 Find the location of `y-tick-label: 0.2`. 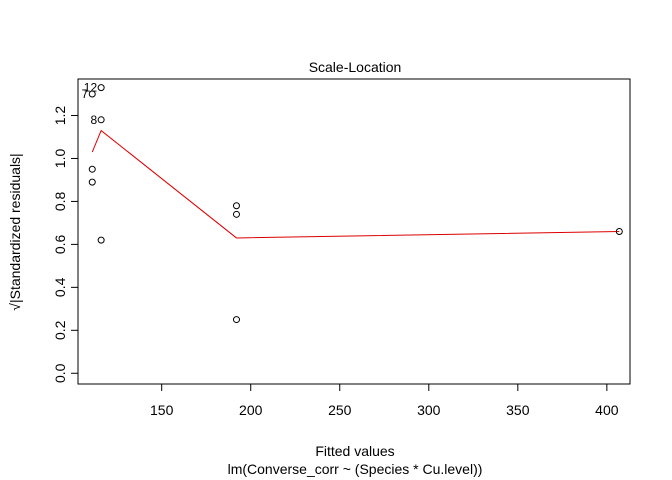

y-tick-label: 0.2 is located at coordinates (60, 330).